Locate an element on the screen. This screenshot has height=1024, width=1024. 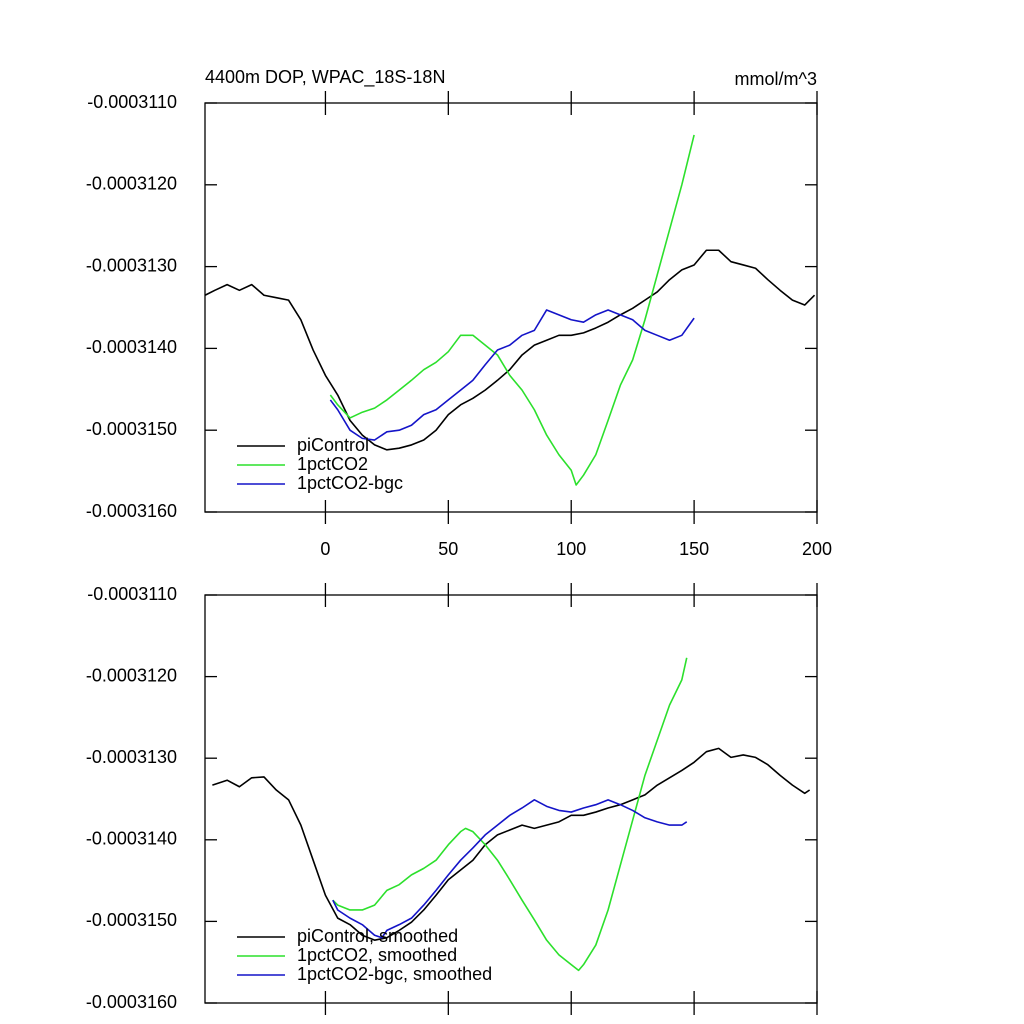
legend-label: piControl is located at coordinates (333, 445).